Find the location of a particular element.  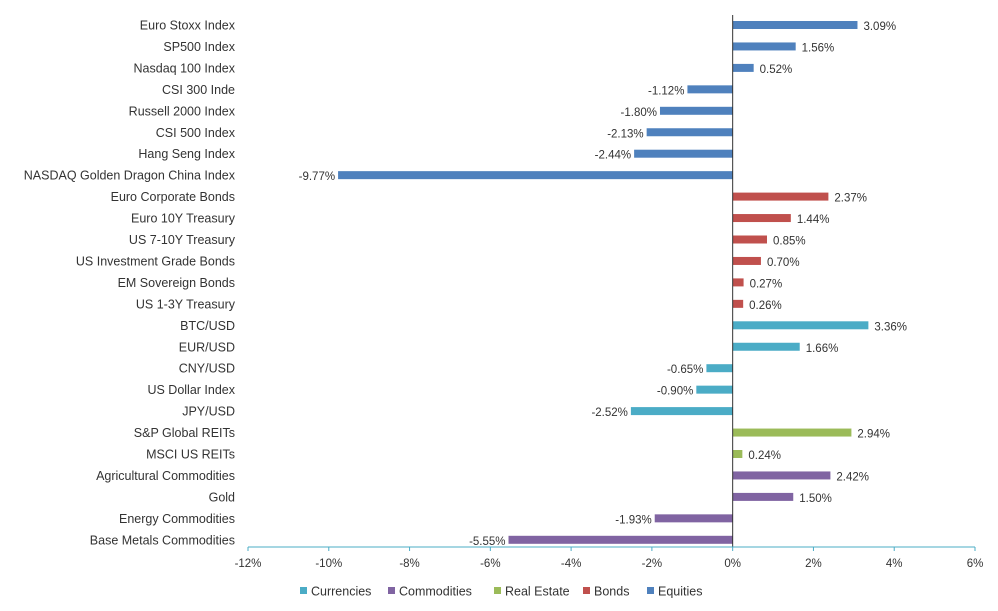

value-label: -2.44% is located at coordinates (613, 156).